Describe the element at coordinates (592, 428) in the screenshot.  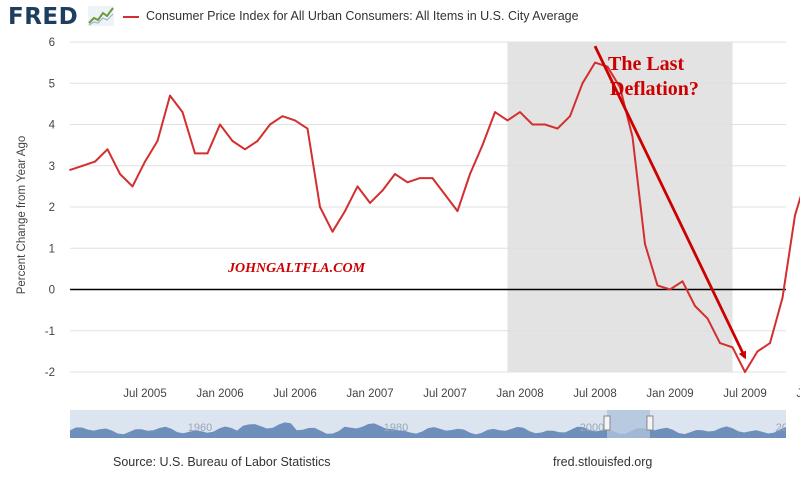
I see `navigator-year-label: 2000` at that location.